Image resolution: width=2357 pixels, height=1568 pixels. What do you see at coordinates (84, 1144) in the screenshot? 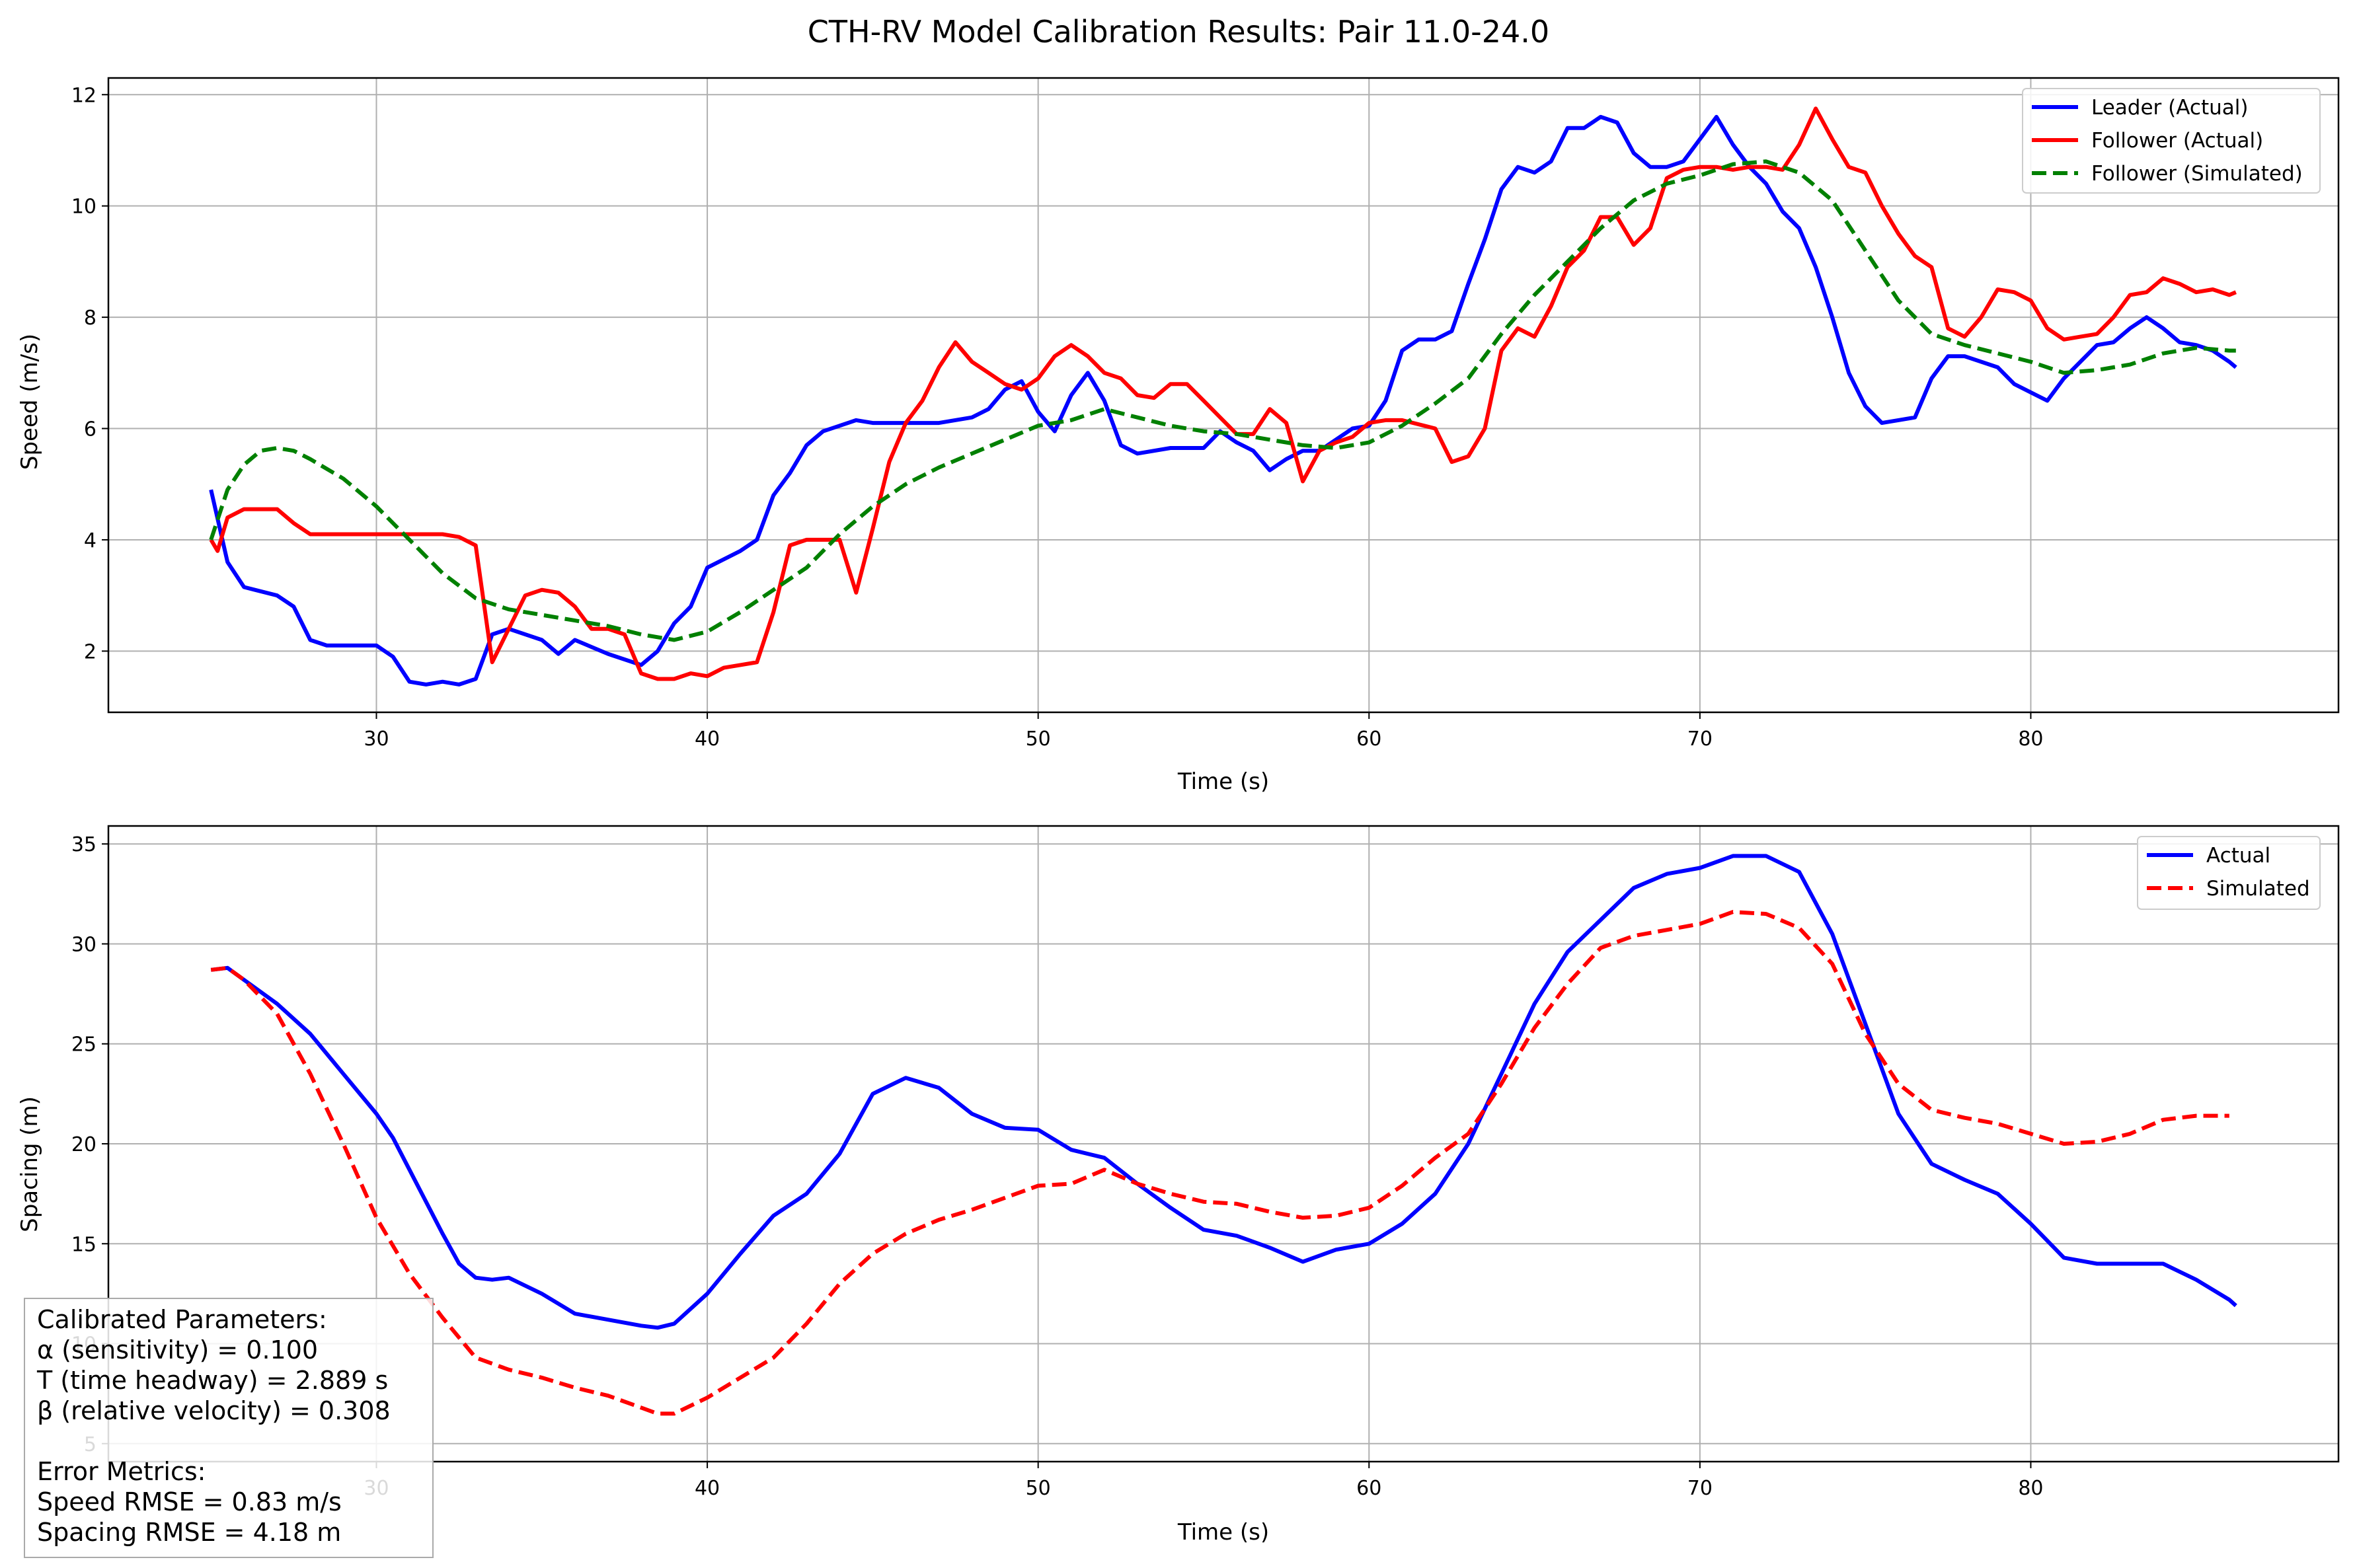
I see `y-tick-label: 20` at bounding box center [84, 1144].